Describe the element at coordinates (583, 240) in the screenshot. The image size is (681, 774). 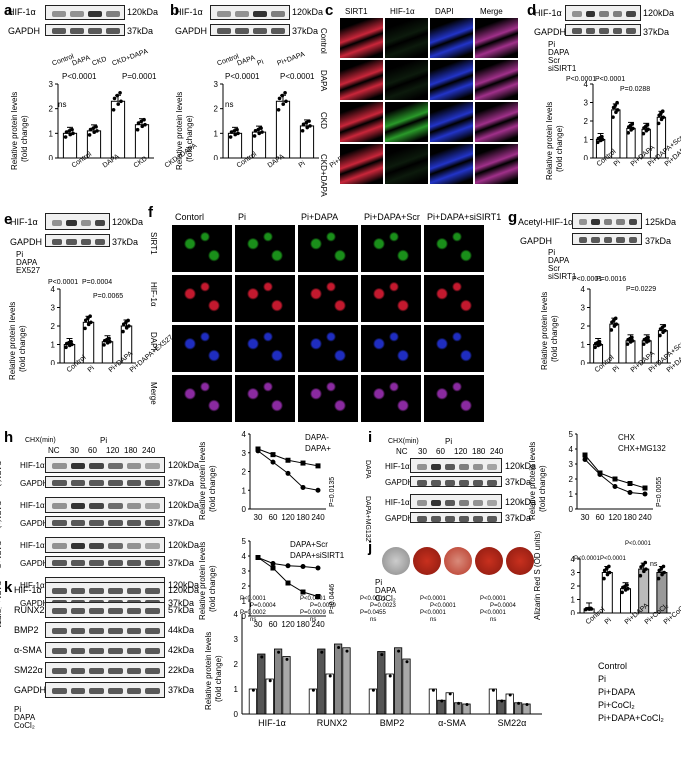
I see `blot-g-gapdh-band` at that location.